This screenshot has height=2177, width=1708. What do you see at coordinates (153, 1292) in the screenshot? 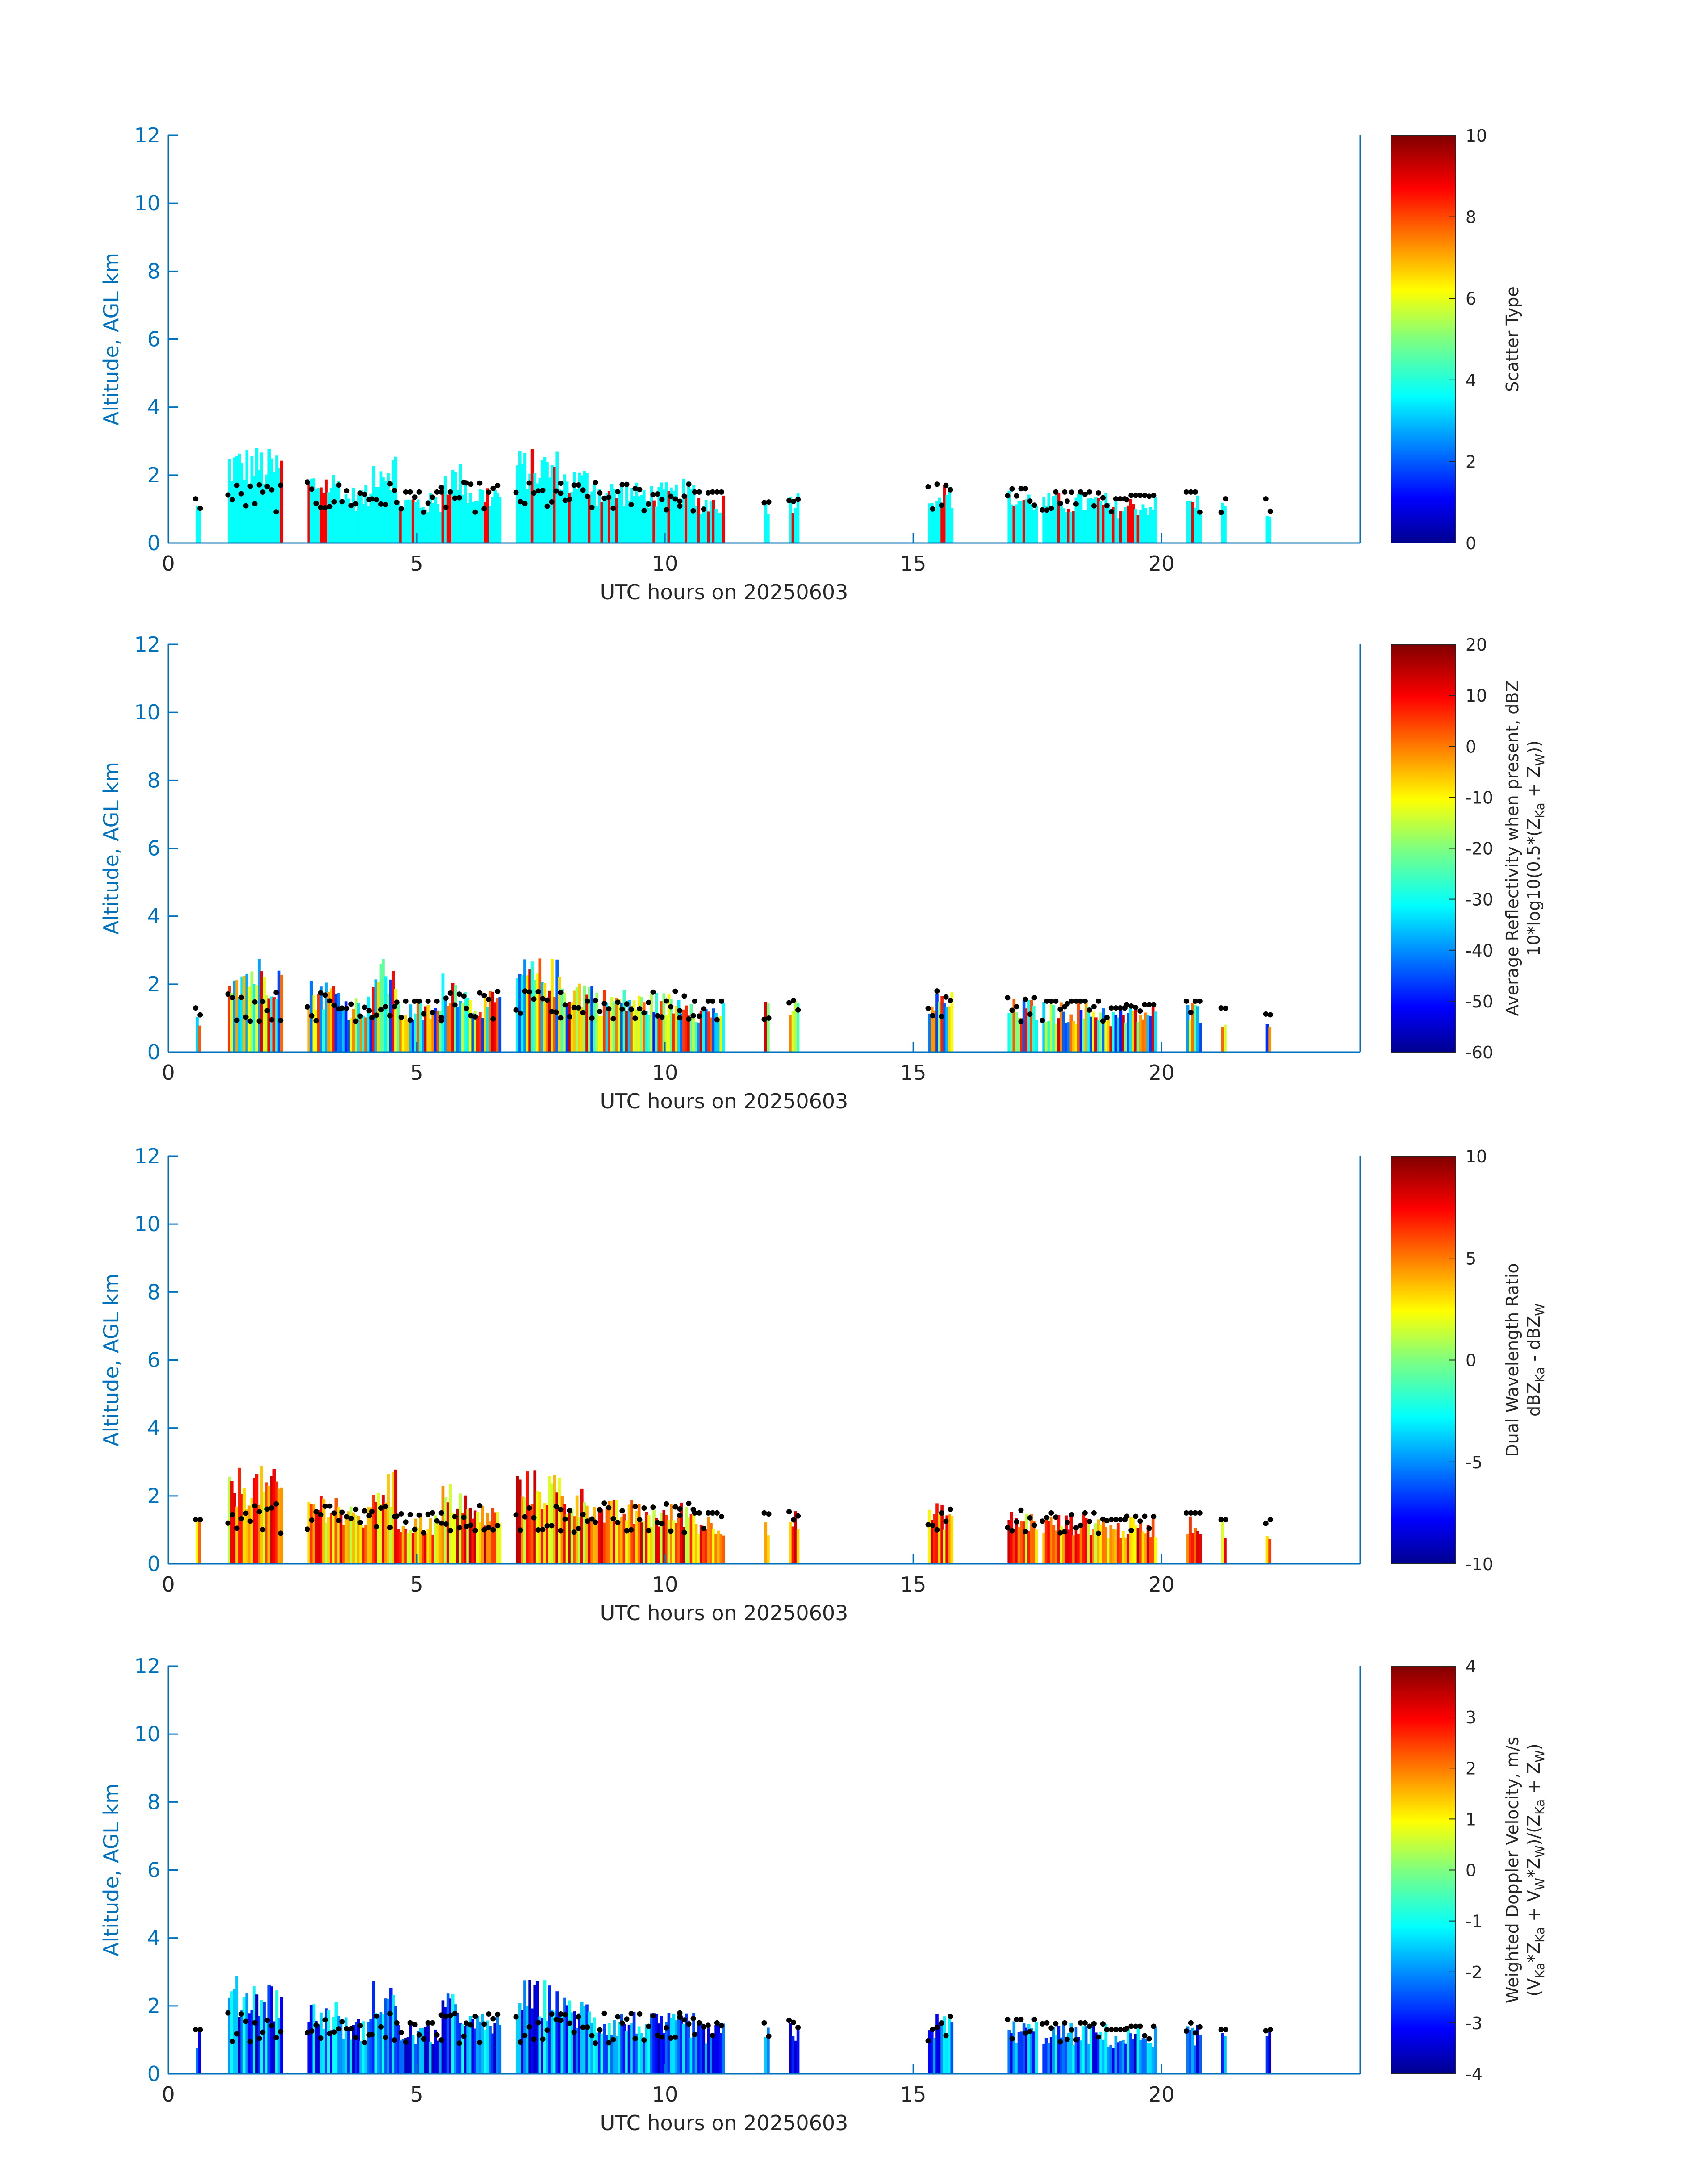
I see `y-tick-label: 8` at bounding box center [153, 1292].